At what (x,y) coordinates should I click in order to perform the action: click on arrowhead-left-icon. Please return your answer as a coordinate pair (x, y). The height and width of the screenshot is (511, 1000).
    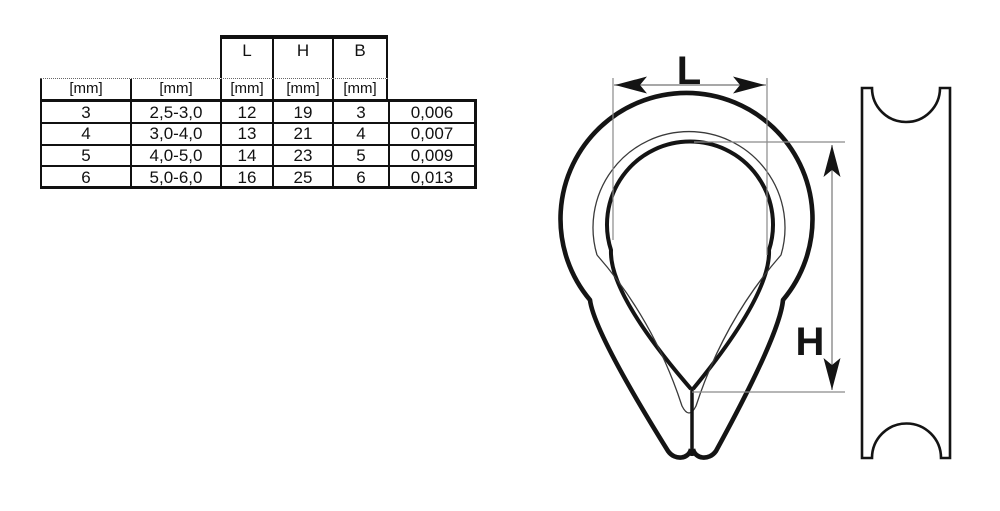
    Looking at the image, I should click on (631, 85).